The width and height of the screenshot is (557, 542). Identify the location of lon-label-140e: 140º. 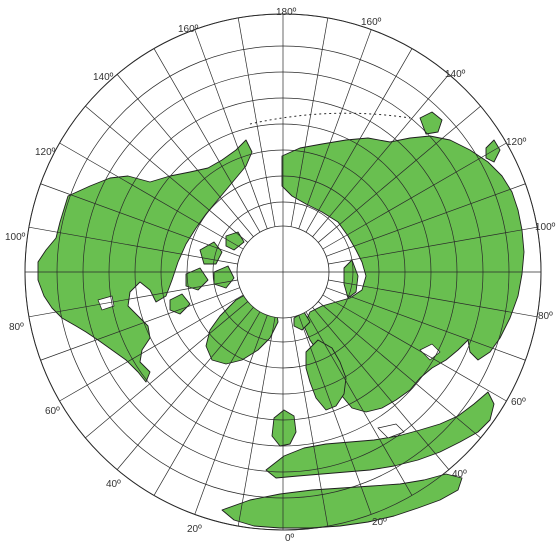
(455, 74).